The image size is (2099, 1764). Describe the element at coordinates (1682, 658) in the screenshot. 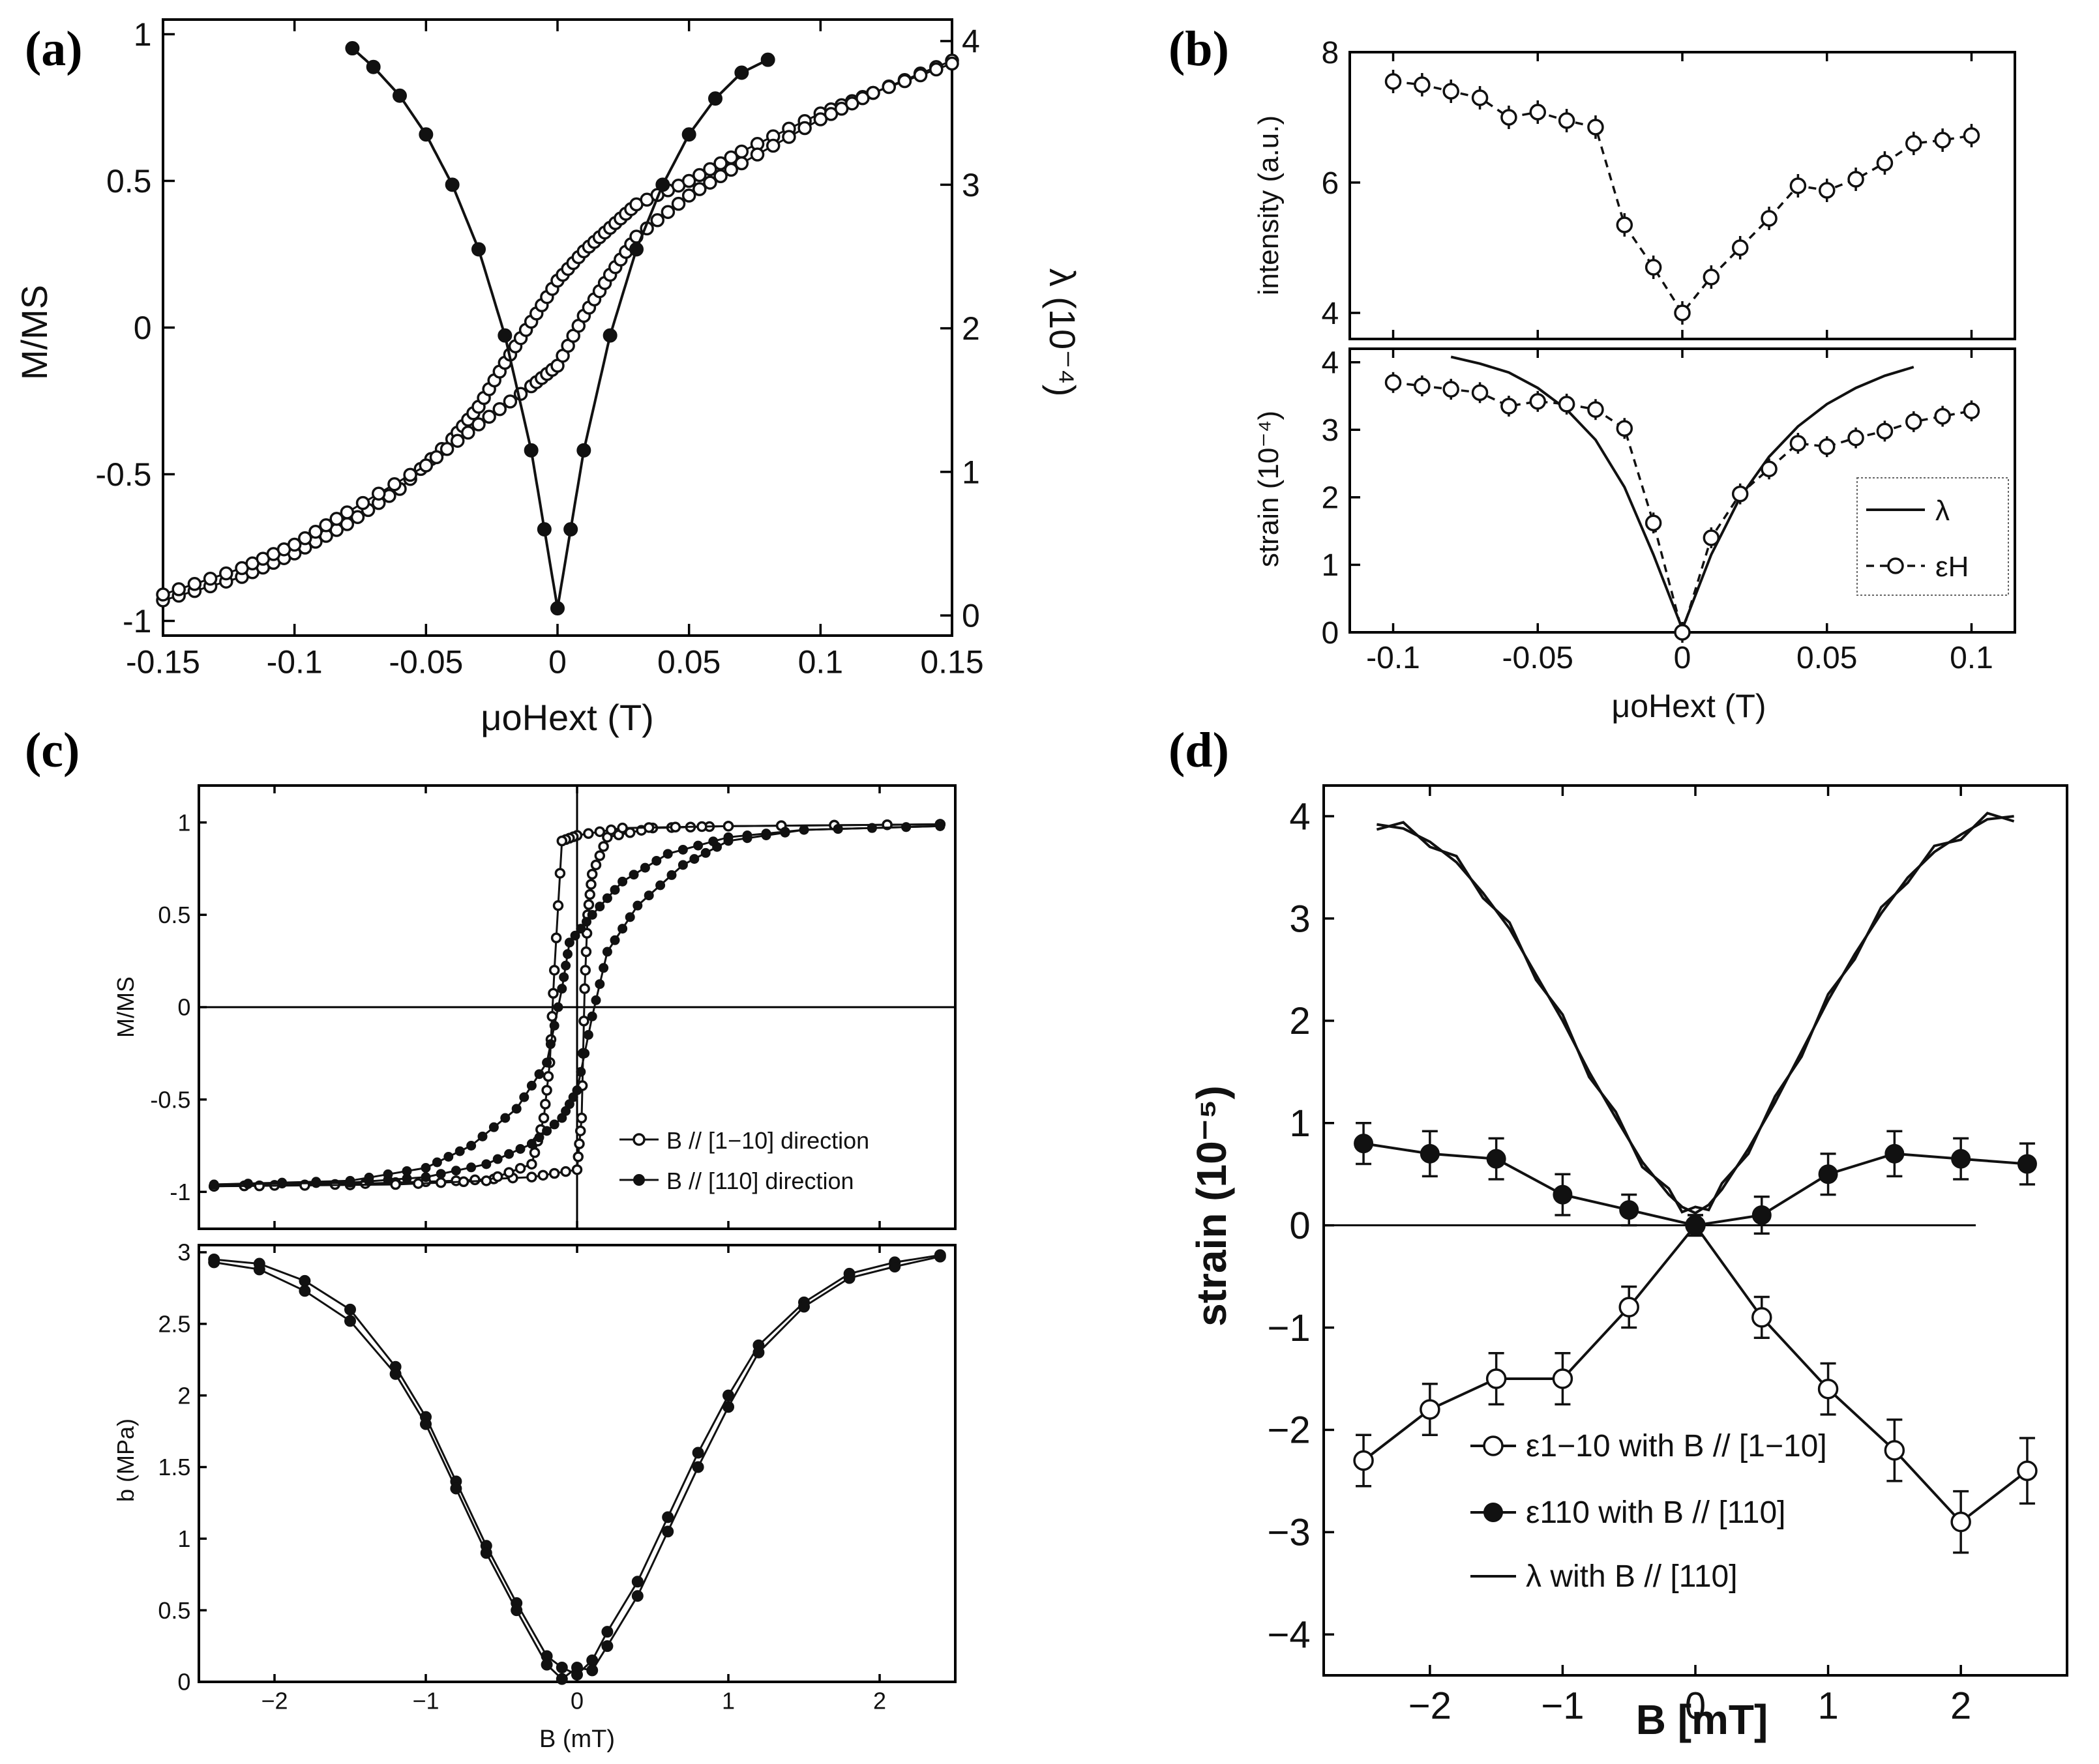

I see `chart-b-bottom-xtick-label: 0` at that location.